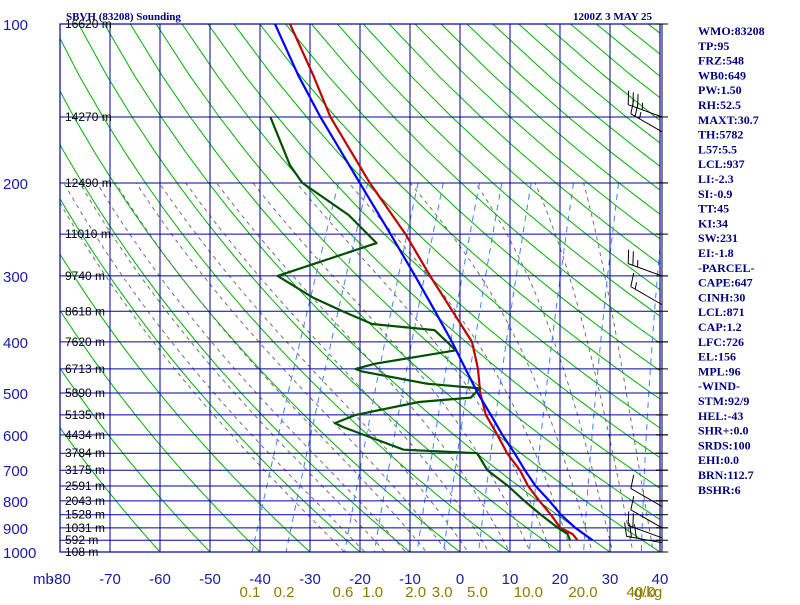  What do you see at coordinates (719, 490) in the screenshot?
I see `index-item: BSHR:6` at bounding box center [719, 490].